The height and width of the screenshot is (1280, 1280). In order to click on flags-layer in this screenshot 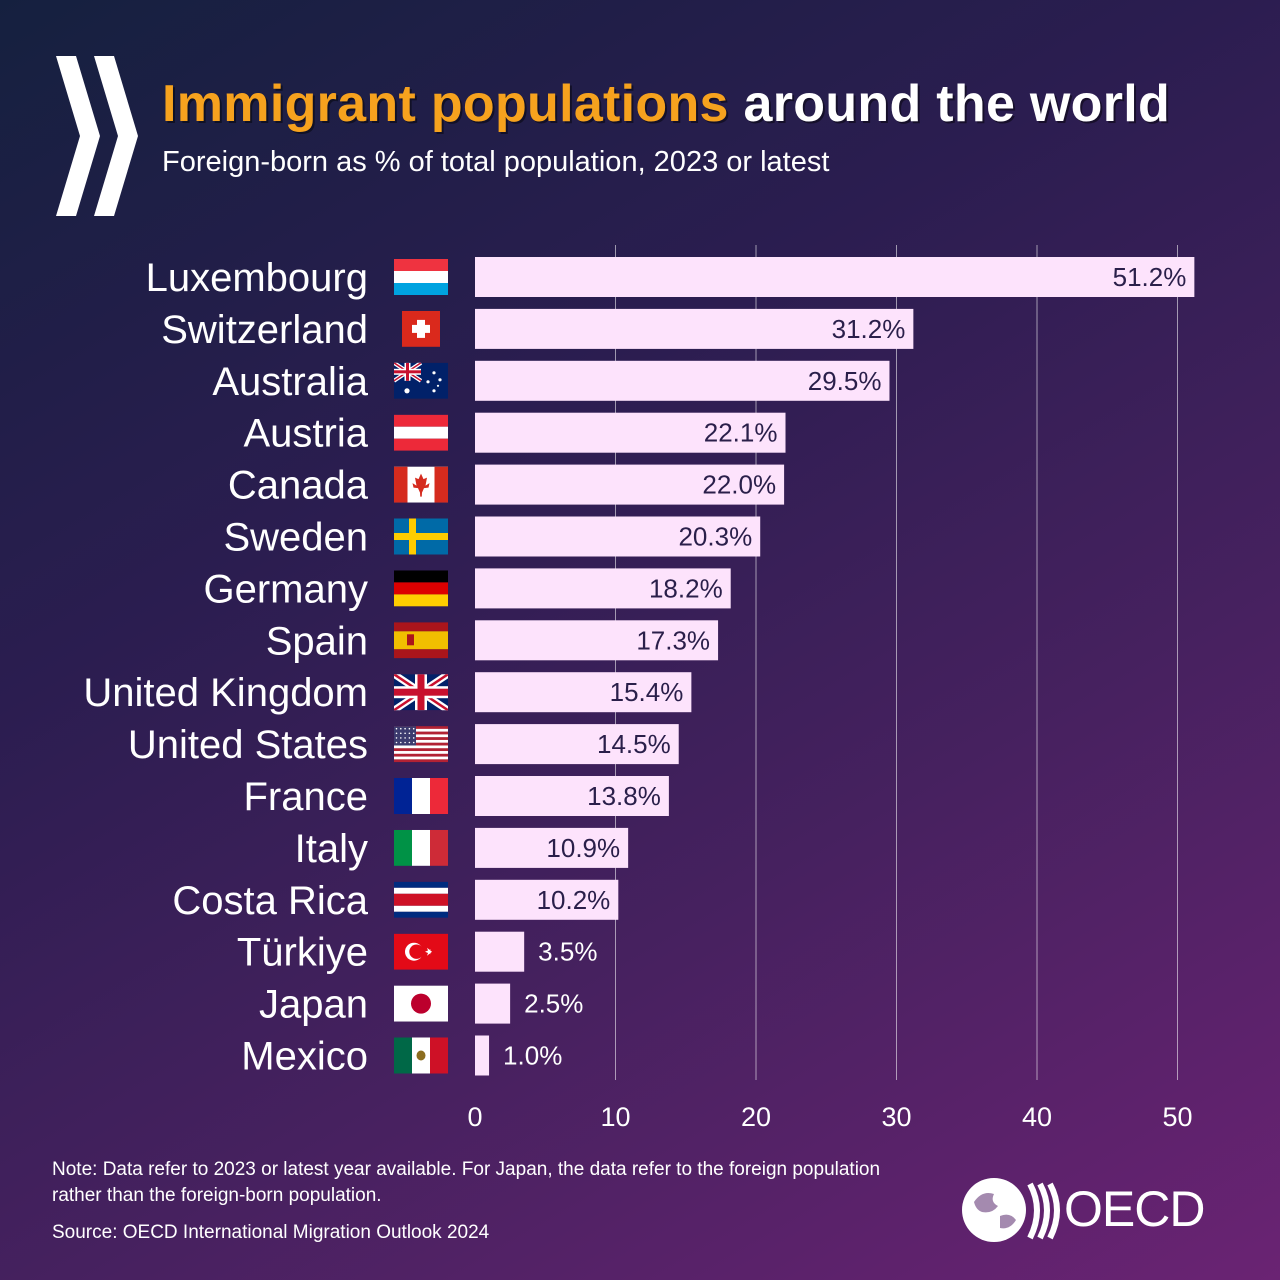, I will do `click(421, 666)`.